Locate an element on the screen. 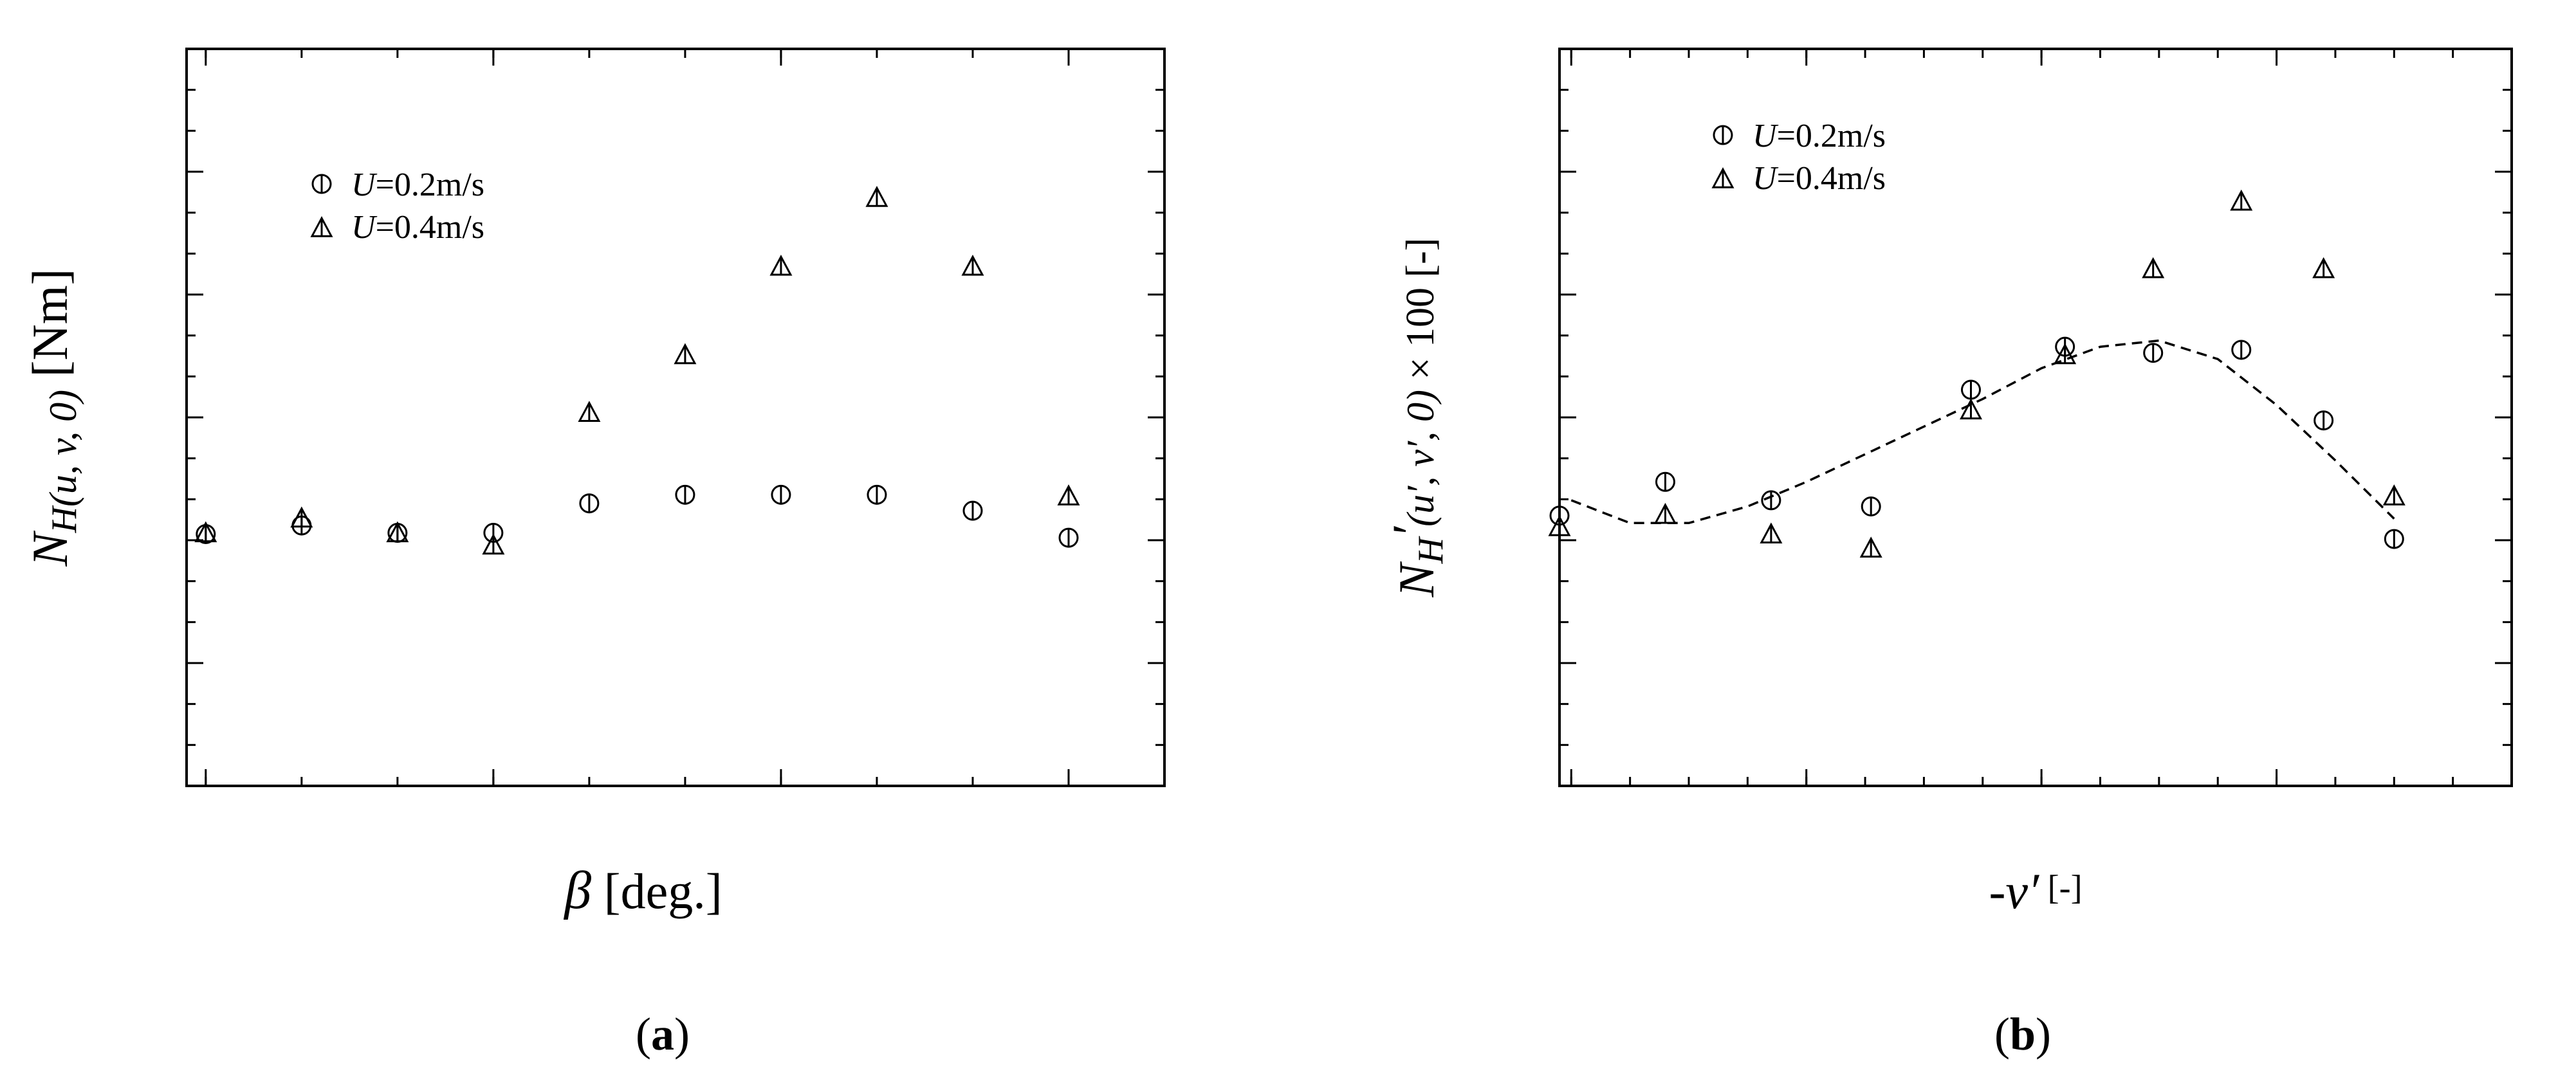 The width and height of the screenshot is (2576, 1074). y-axis-unit: [Nm] is located at coordinates (50, 328).